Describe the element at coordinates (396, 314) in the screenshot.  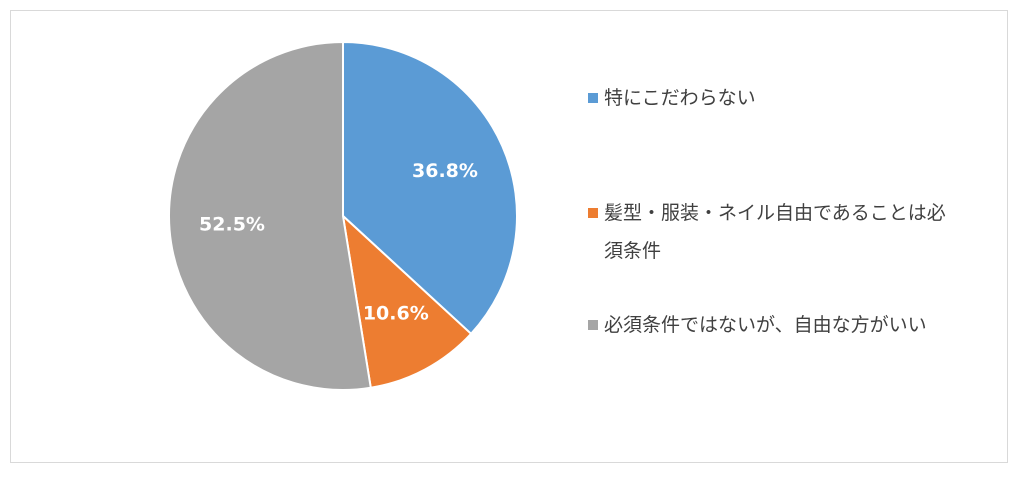
I see `data-label: 10.6%` at that location.